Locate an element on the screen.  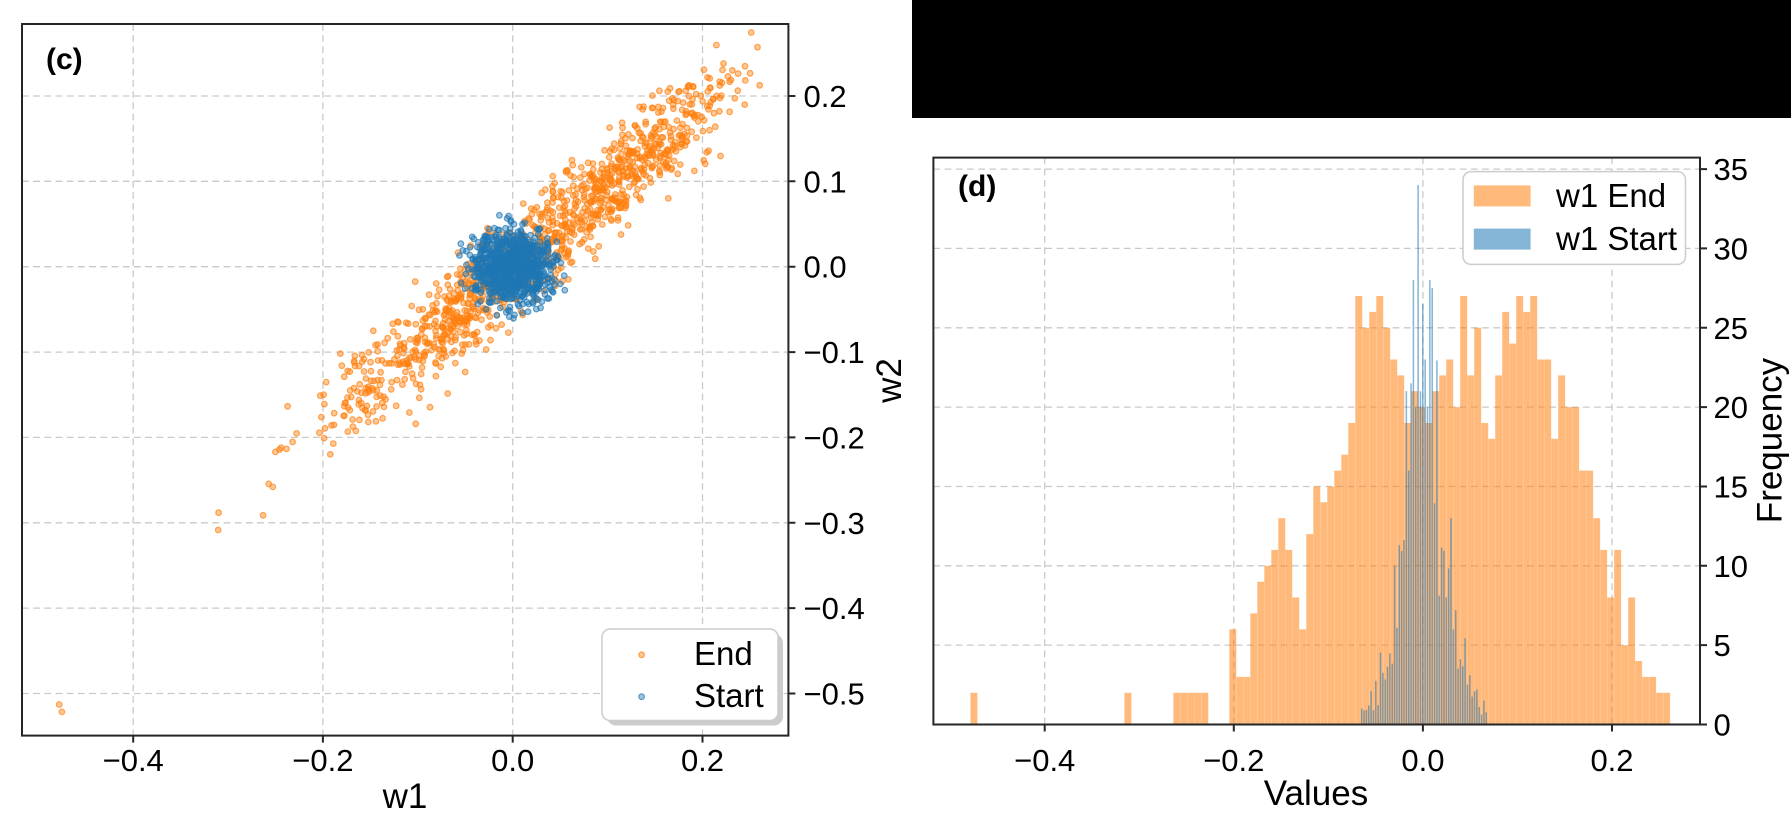
svg-text: 25 is located at coordinates (1731, 328).